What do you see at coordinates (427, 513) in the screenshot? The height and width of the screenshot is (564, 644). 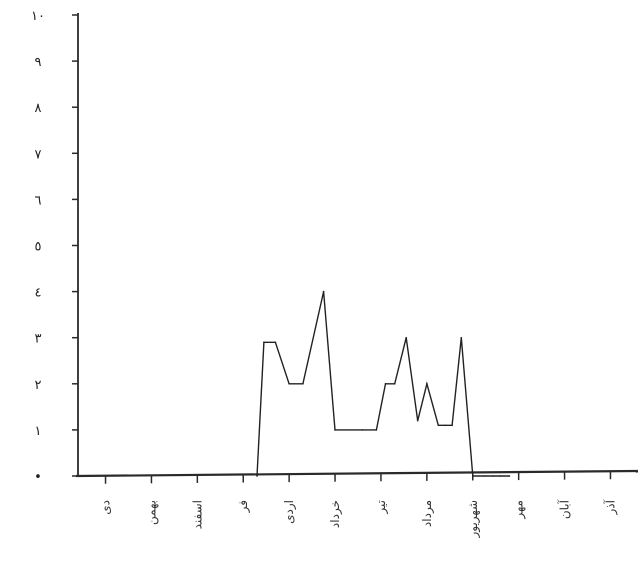 I see `x-tick-label-8: مرداد` at bounding box center [427, 513].